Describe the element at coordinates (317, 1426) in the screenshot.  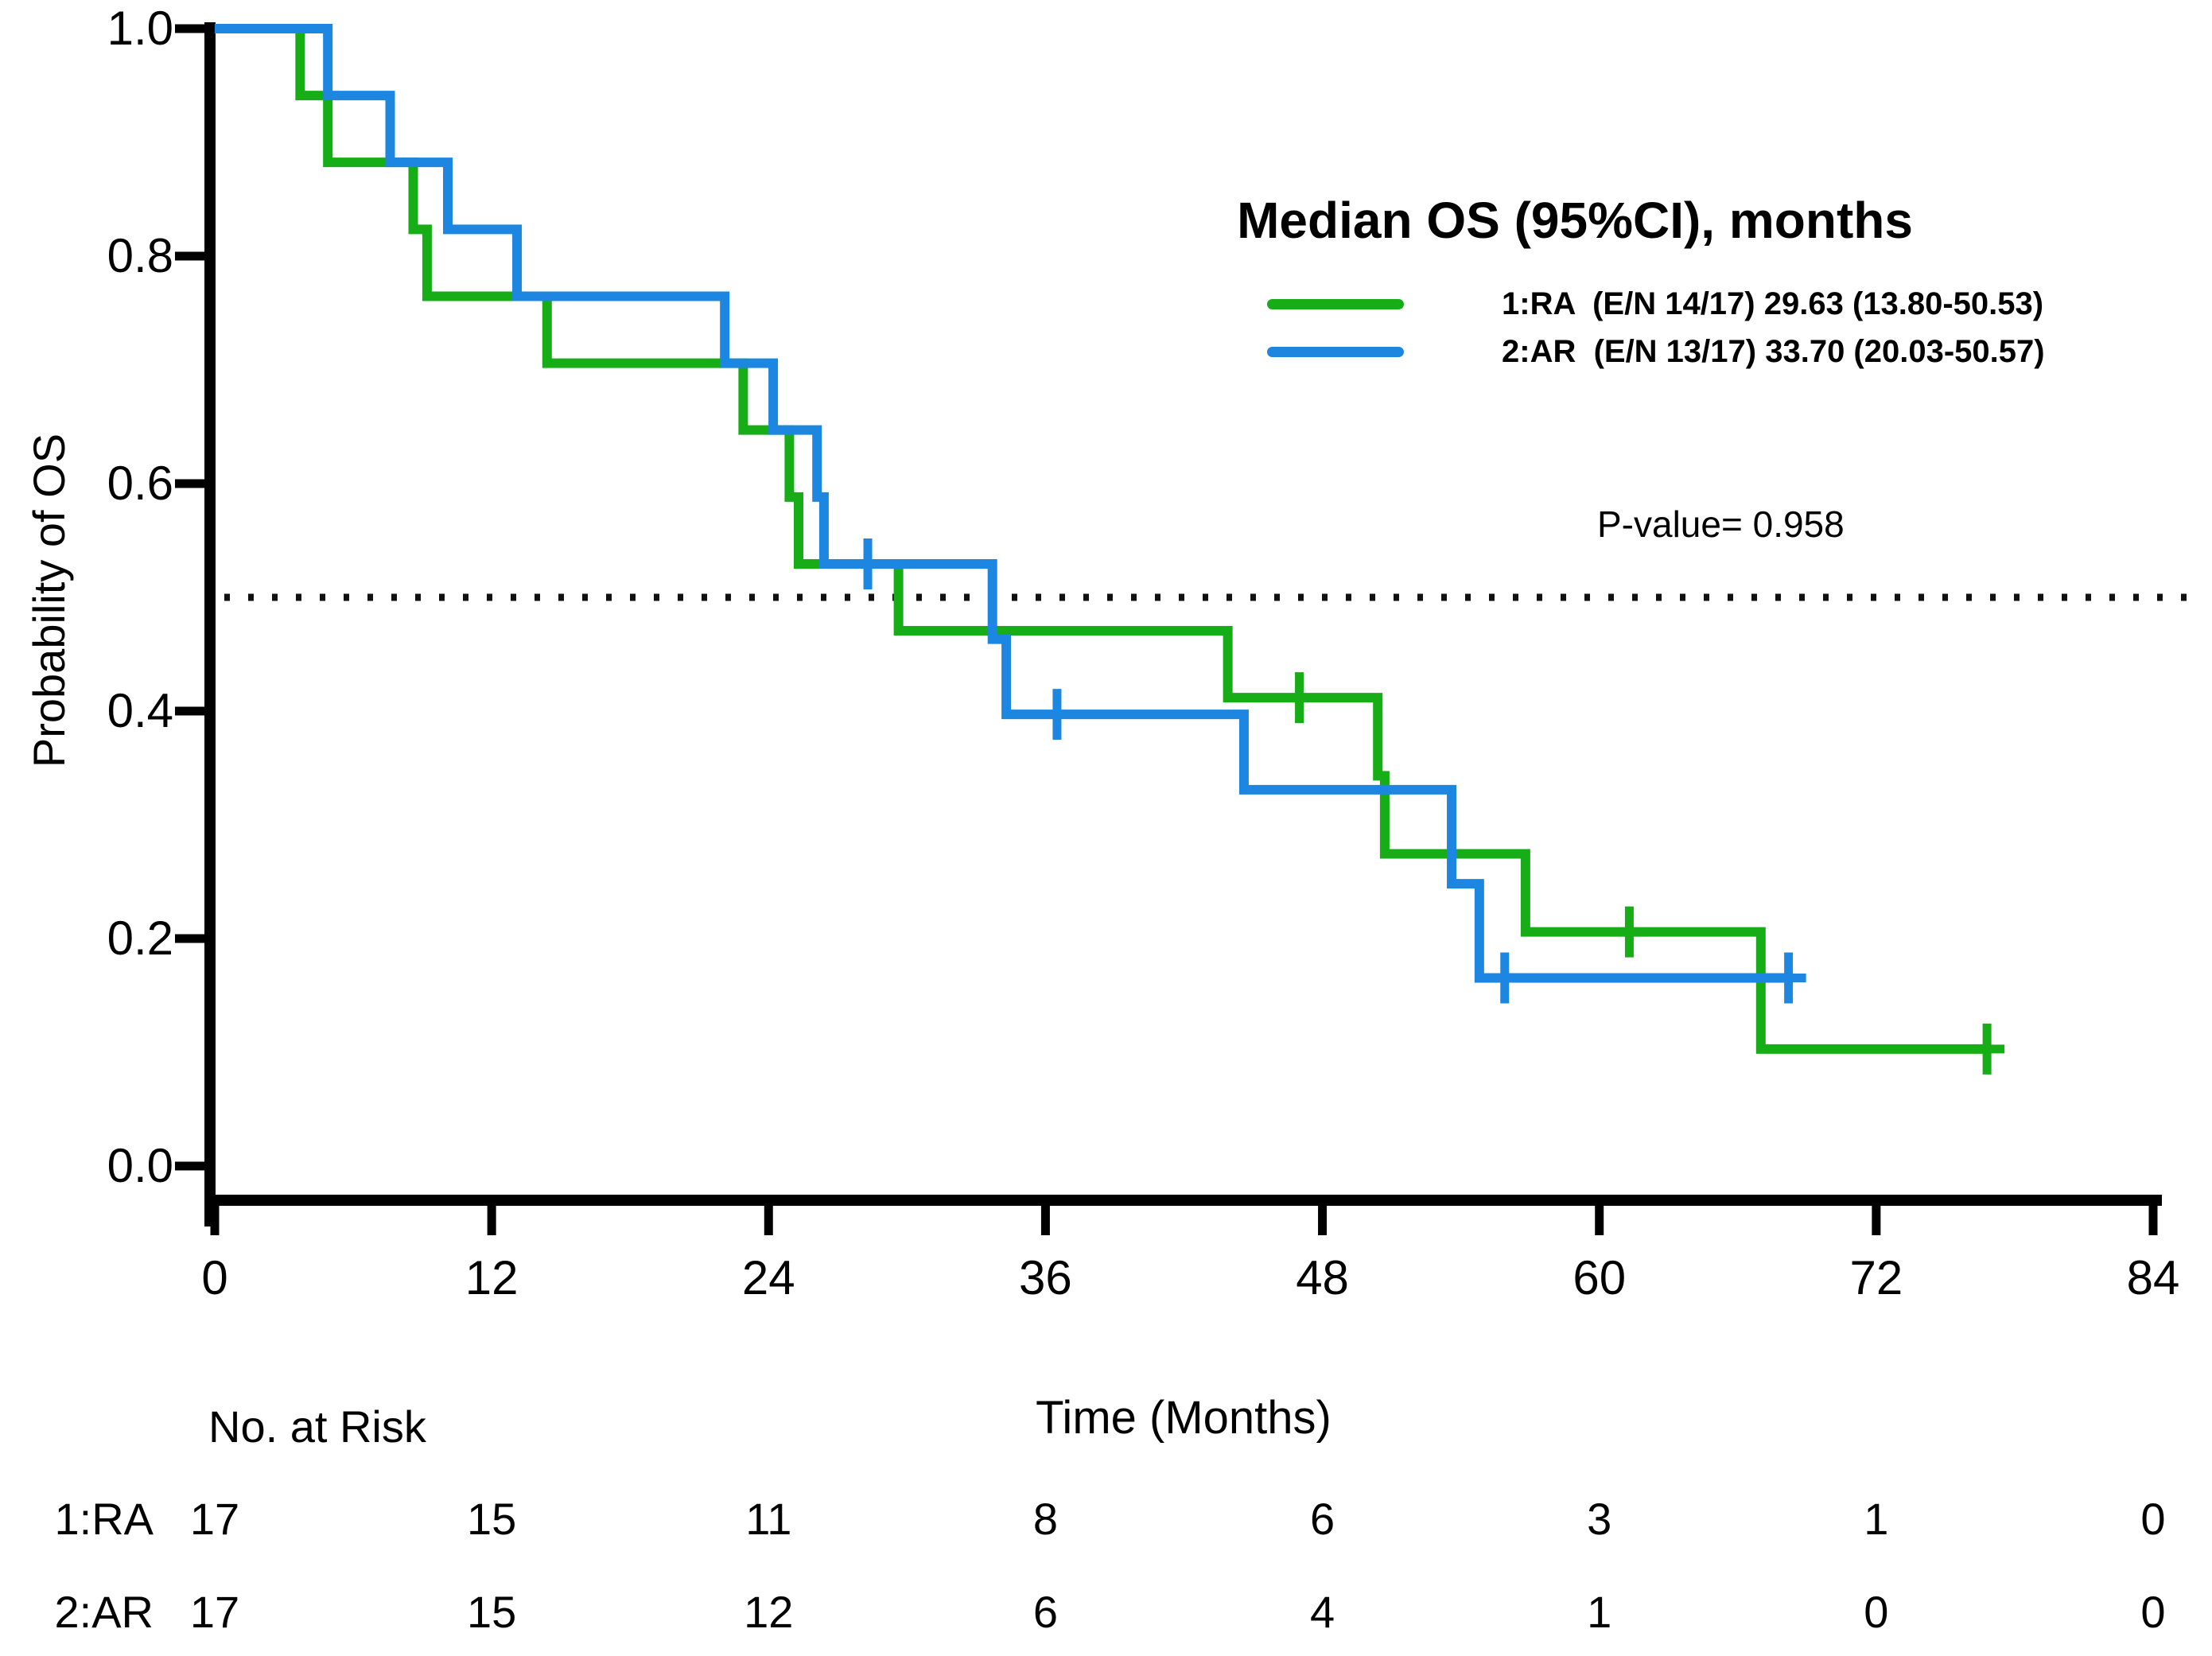
I see `risk-table-title: No. at Risk` at that location.